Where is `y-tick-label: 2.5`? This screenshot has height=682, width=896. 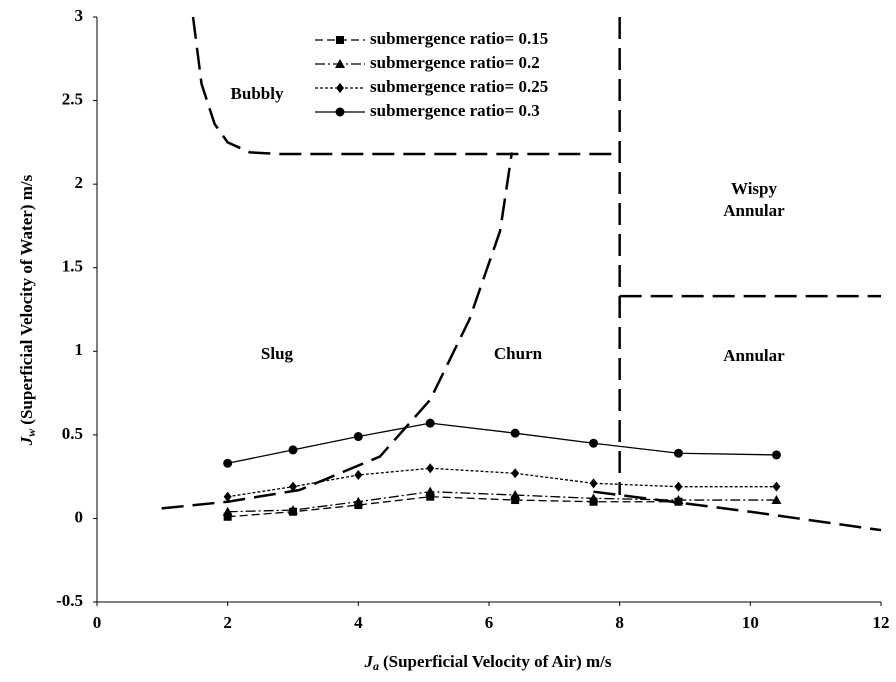 y-tick-label: 2.5 is located at coordinates (72, 98).